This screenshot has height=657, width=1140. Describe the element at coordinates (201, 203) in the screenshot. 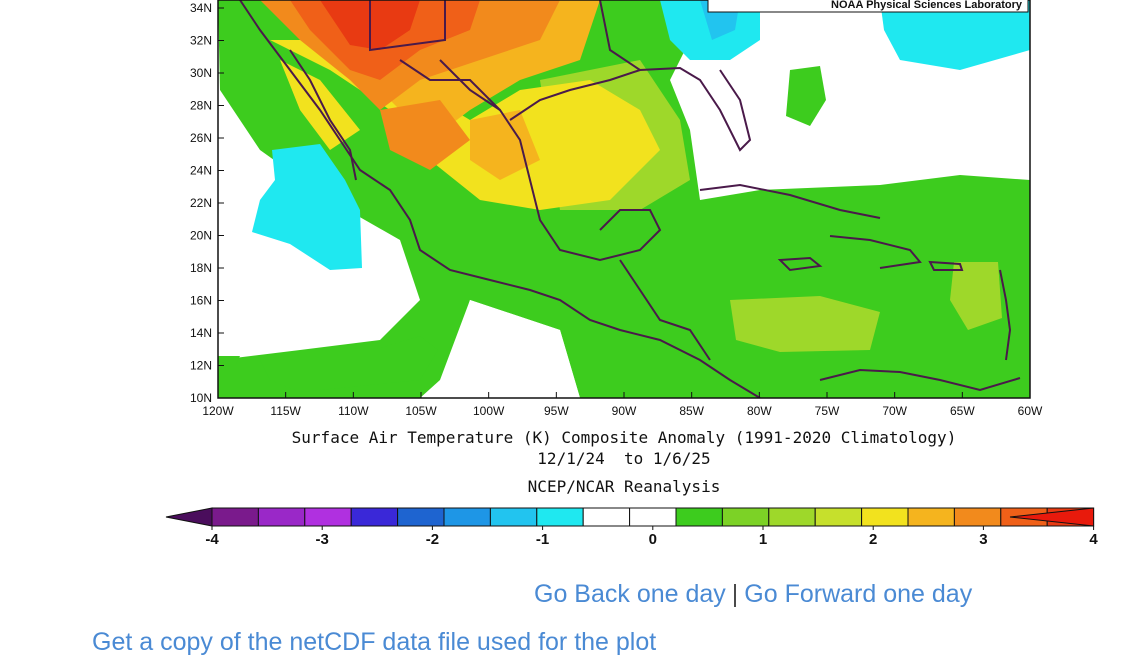

I see `lat-tick-label: 22N` at that location.